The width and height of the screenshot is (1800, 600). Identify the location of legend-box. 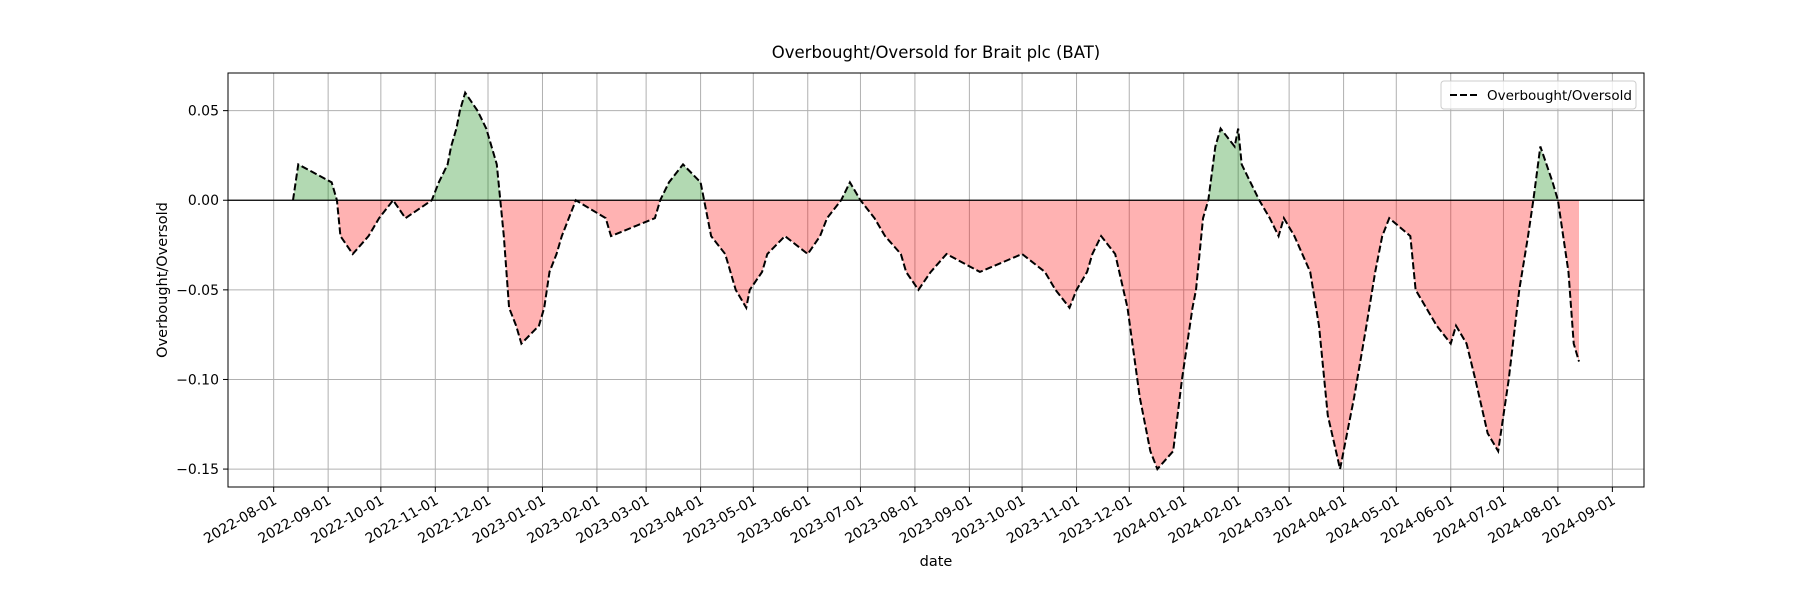
(1538, 95).